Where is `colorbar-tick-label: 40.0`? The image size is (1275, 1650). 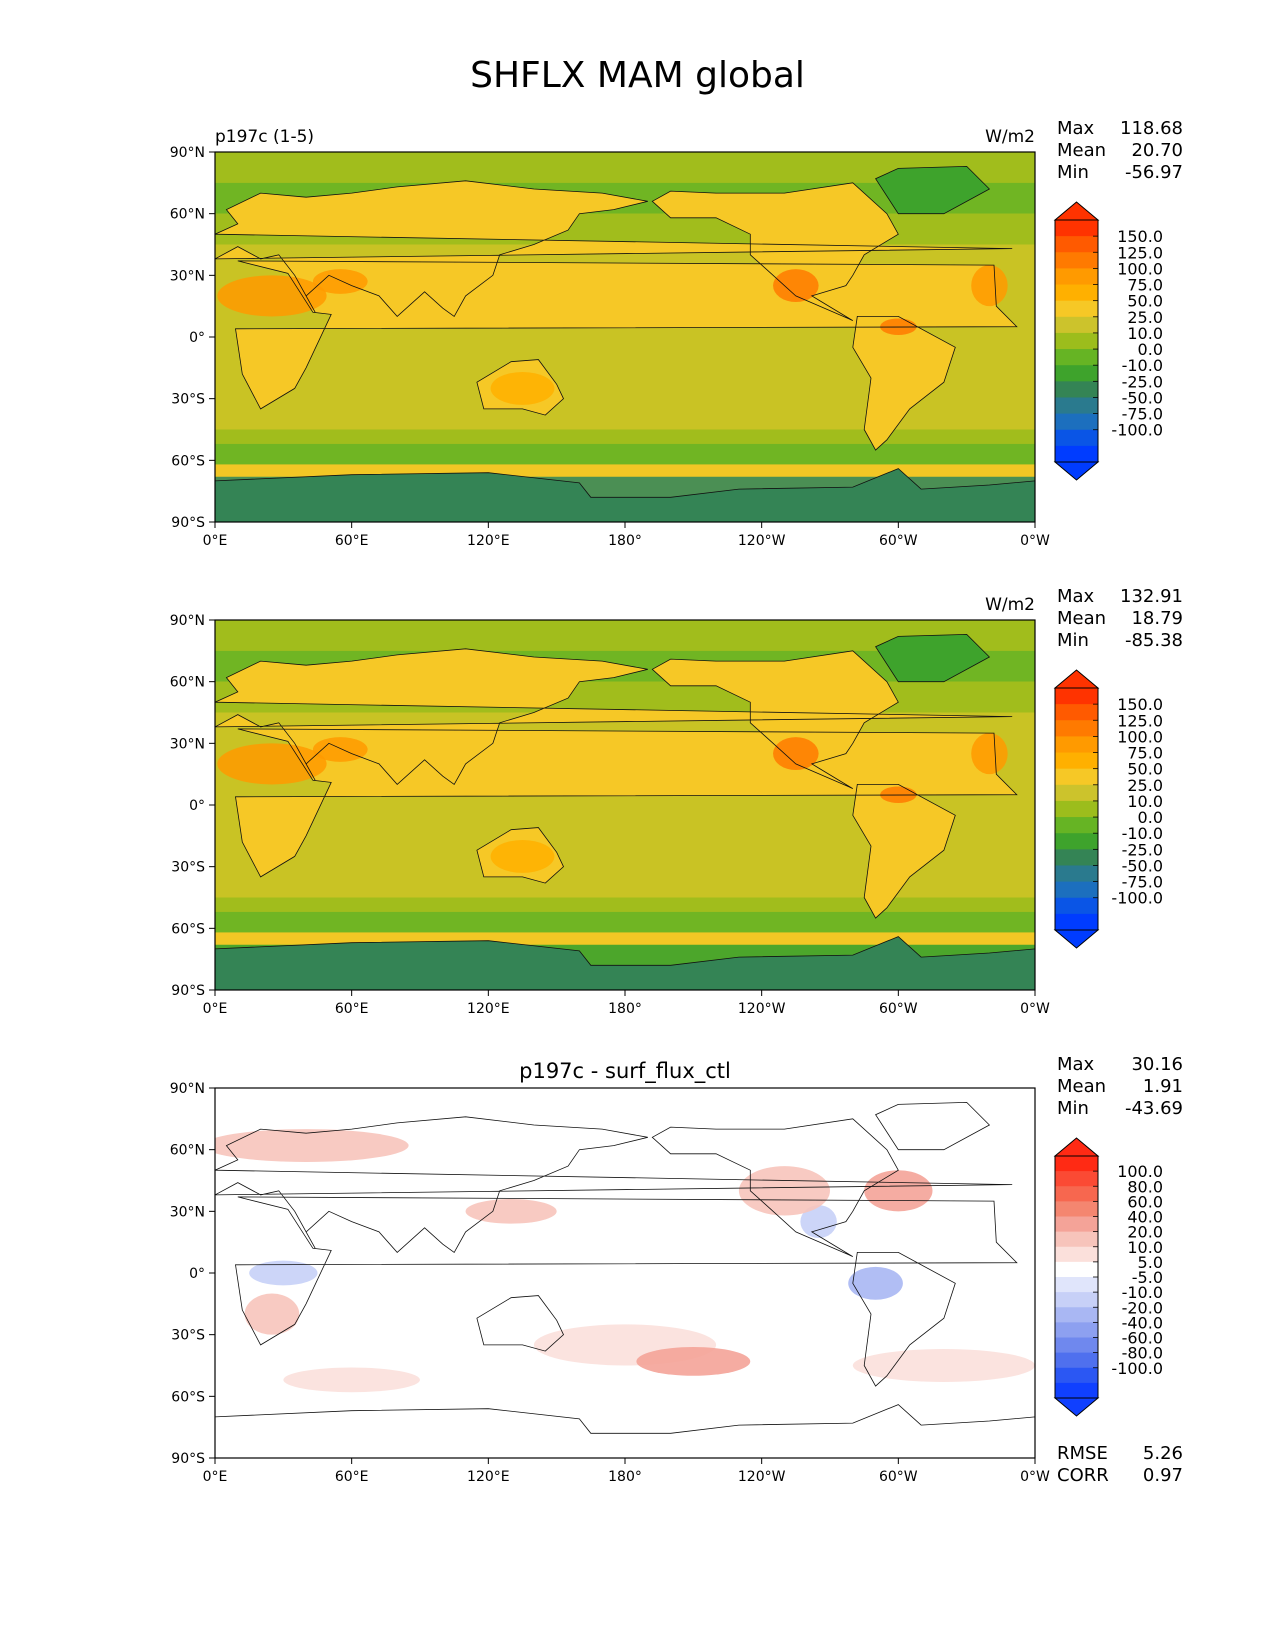
colorbar-tick-label: 40.0 is located at coordinates (1145, 1217).